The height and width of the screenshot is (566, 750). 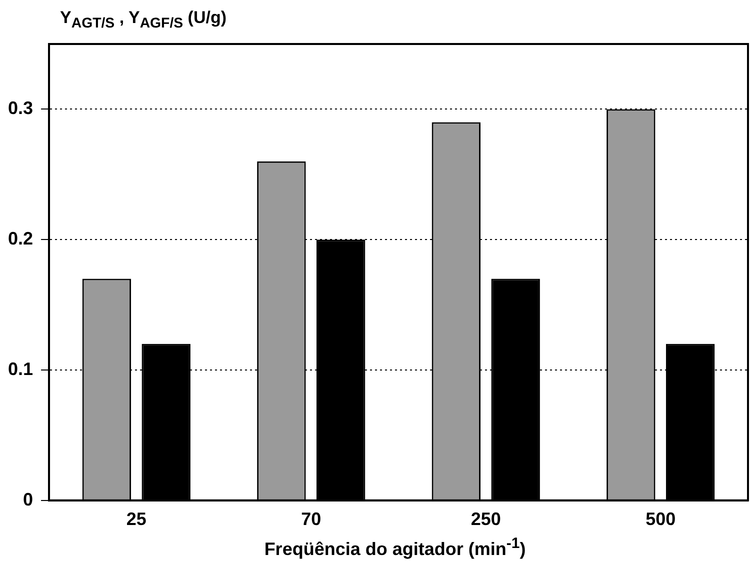 I want to click on x-tick-label: 70, so click(x=311, y=519).